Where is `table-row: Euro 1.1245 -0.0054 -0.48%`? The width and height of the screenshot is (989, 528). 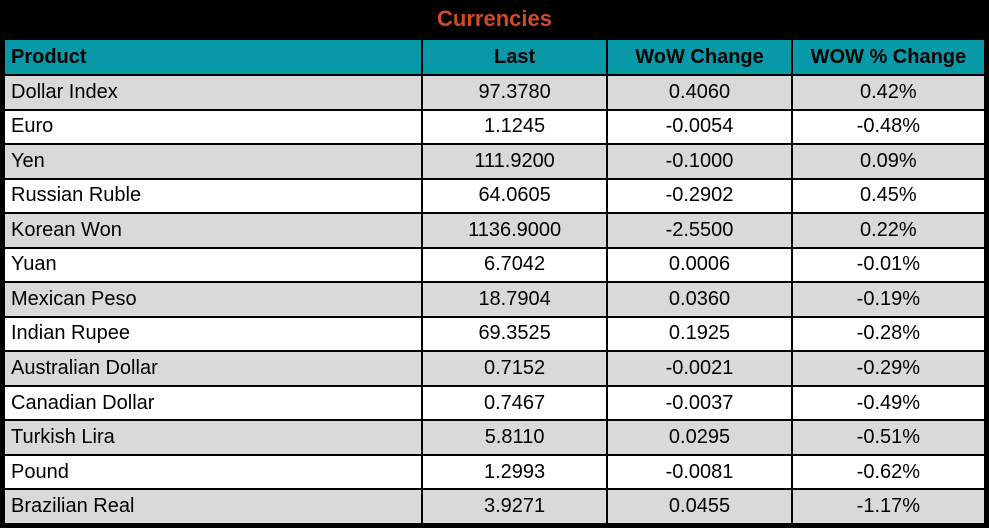
table-row: Euro 1.1245 -0.0054 -0.48% is located at coordinates (495, 127).